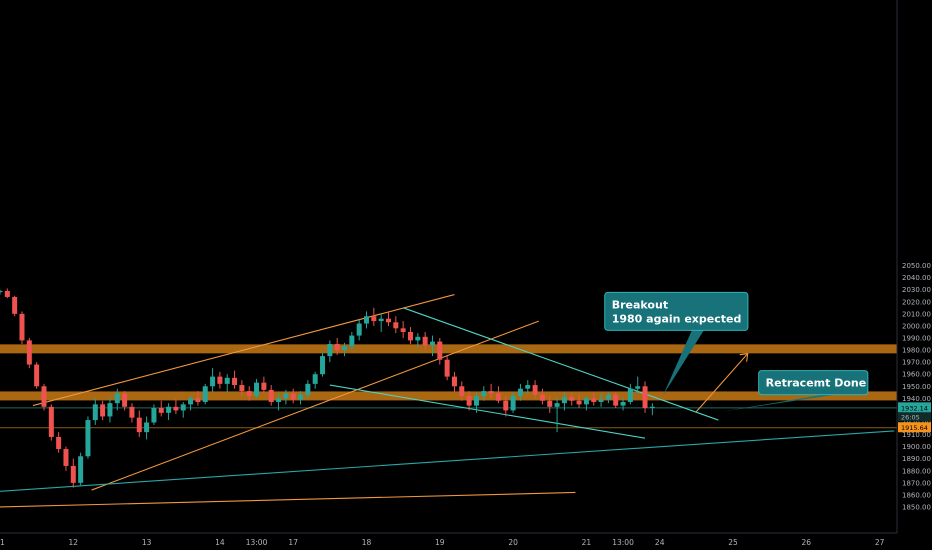  I want to click on time-axis, so click(466, 541).